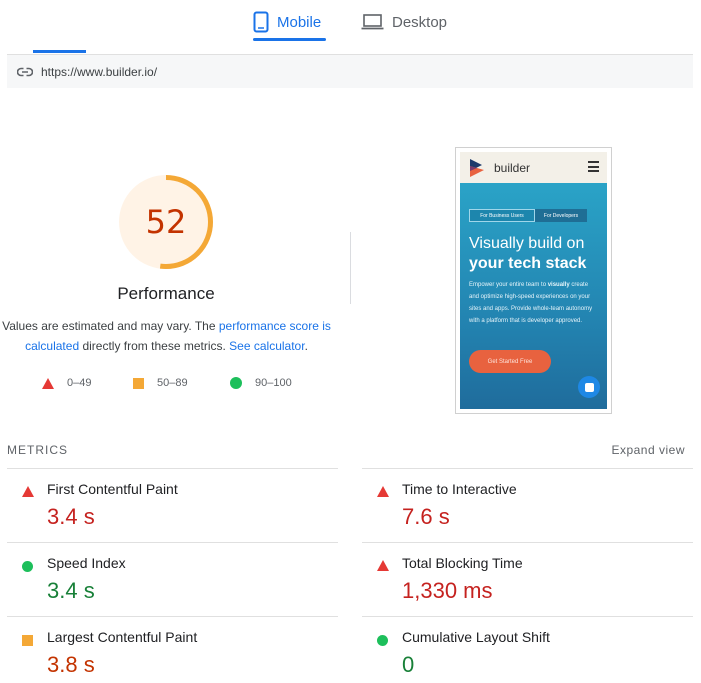 Image resolution: width=701 pixels, height=683 pixels. I want to click on performance-score-link: performance score is calculated, so click(178, 336).